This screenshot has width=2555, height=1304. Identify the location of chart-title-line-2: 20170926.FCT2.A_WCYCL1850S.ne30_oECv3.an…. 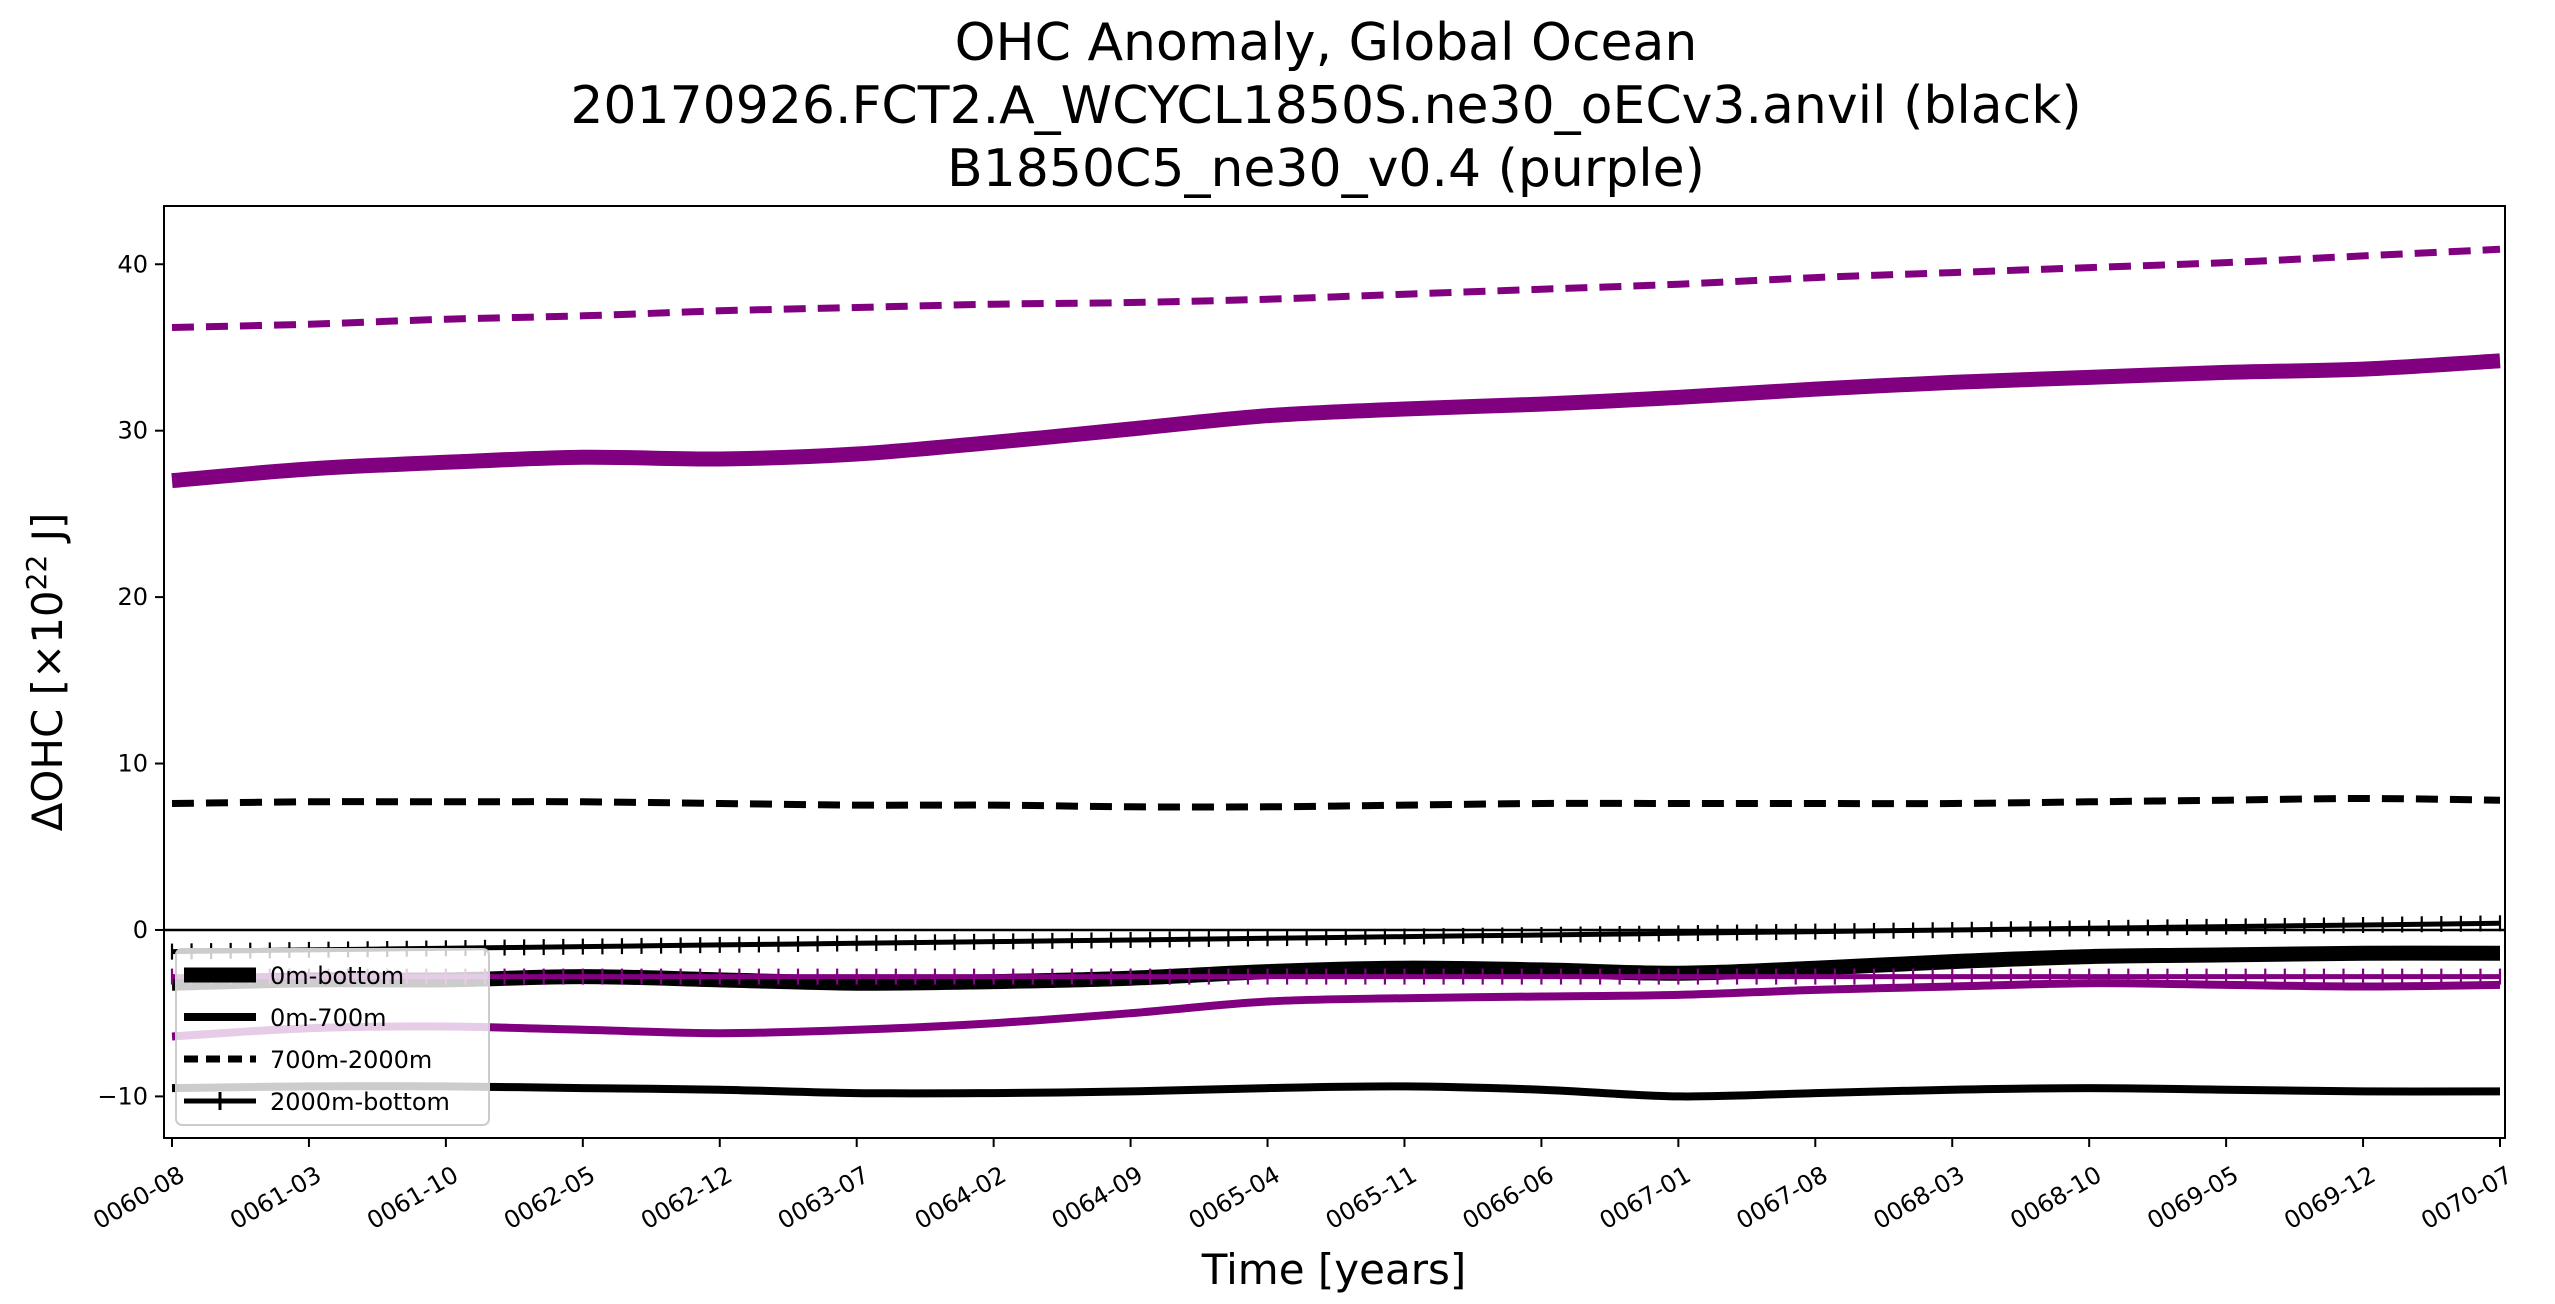
(1325, 106).